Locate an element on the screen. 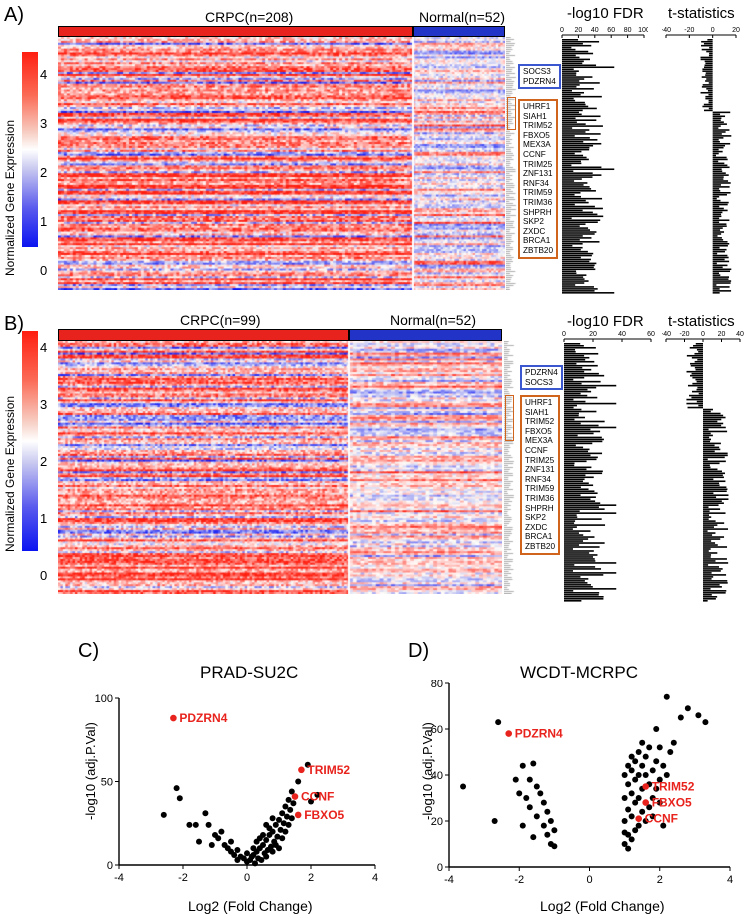 The height and width of the screenshot is (920, 750). highlight-label: PDZRN4 is located at coordinates (203, 718).